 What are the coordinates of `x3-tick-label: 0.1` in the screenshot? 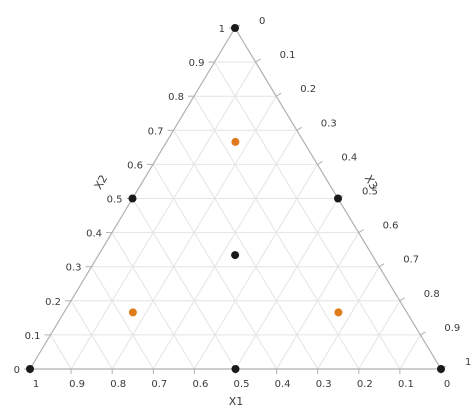 It's located at (288, 55).